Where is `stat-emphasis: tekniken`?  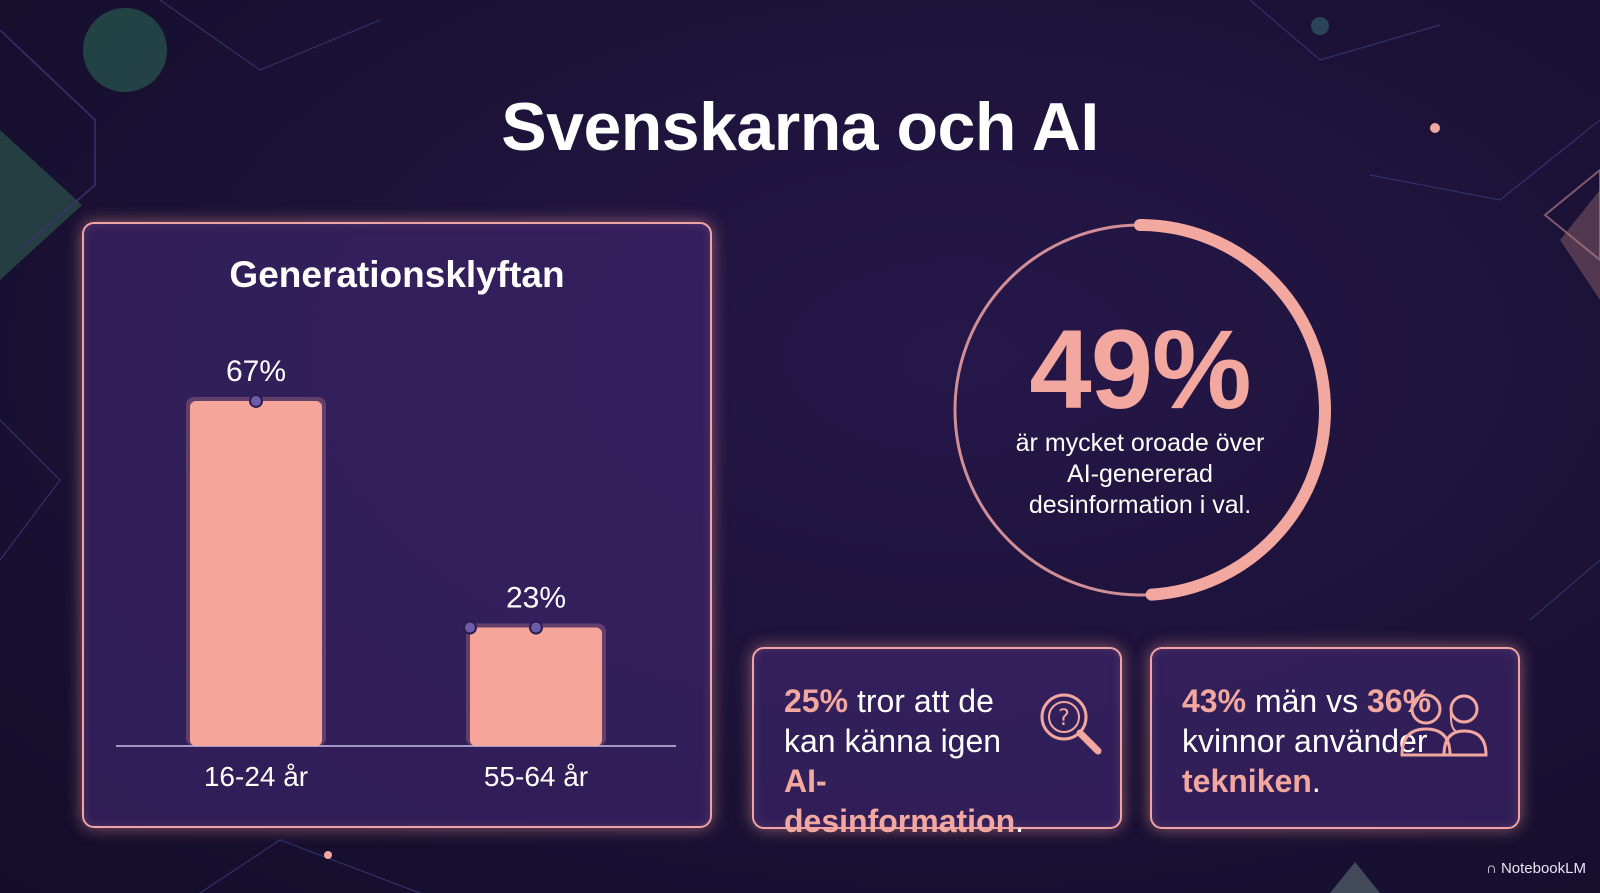 stat-emphasis: tekniken is located at coordinates (1247, 781).